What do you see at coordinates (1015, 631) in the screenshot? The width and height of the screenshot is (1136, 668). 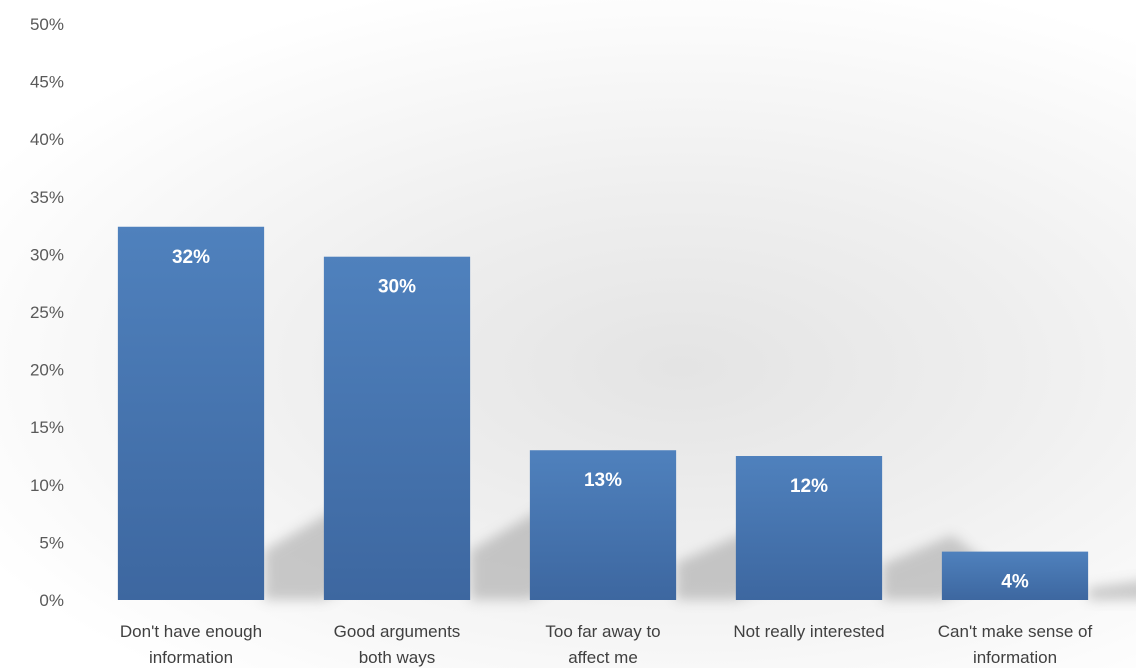 I see `x-tick-label: Can't make sense of` at bounding box center [1015, 631].